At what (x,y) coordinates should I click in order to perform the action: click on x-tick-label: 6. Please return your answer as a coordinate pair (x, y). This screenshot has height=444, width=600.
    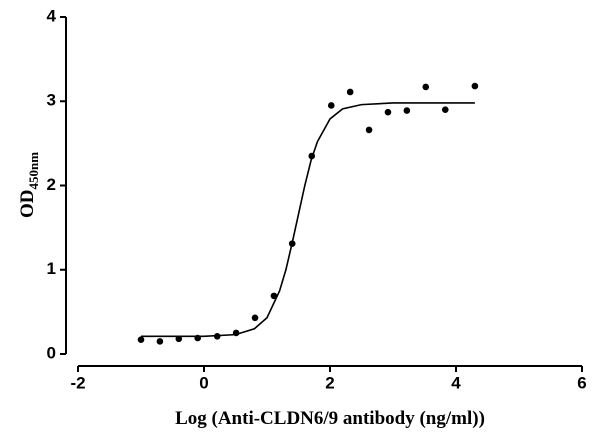
    Looking at the image, I should click on (581, 382).